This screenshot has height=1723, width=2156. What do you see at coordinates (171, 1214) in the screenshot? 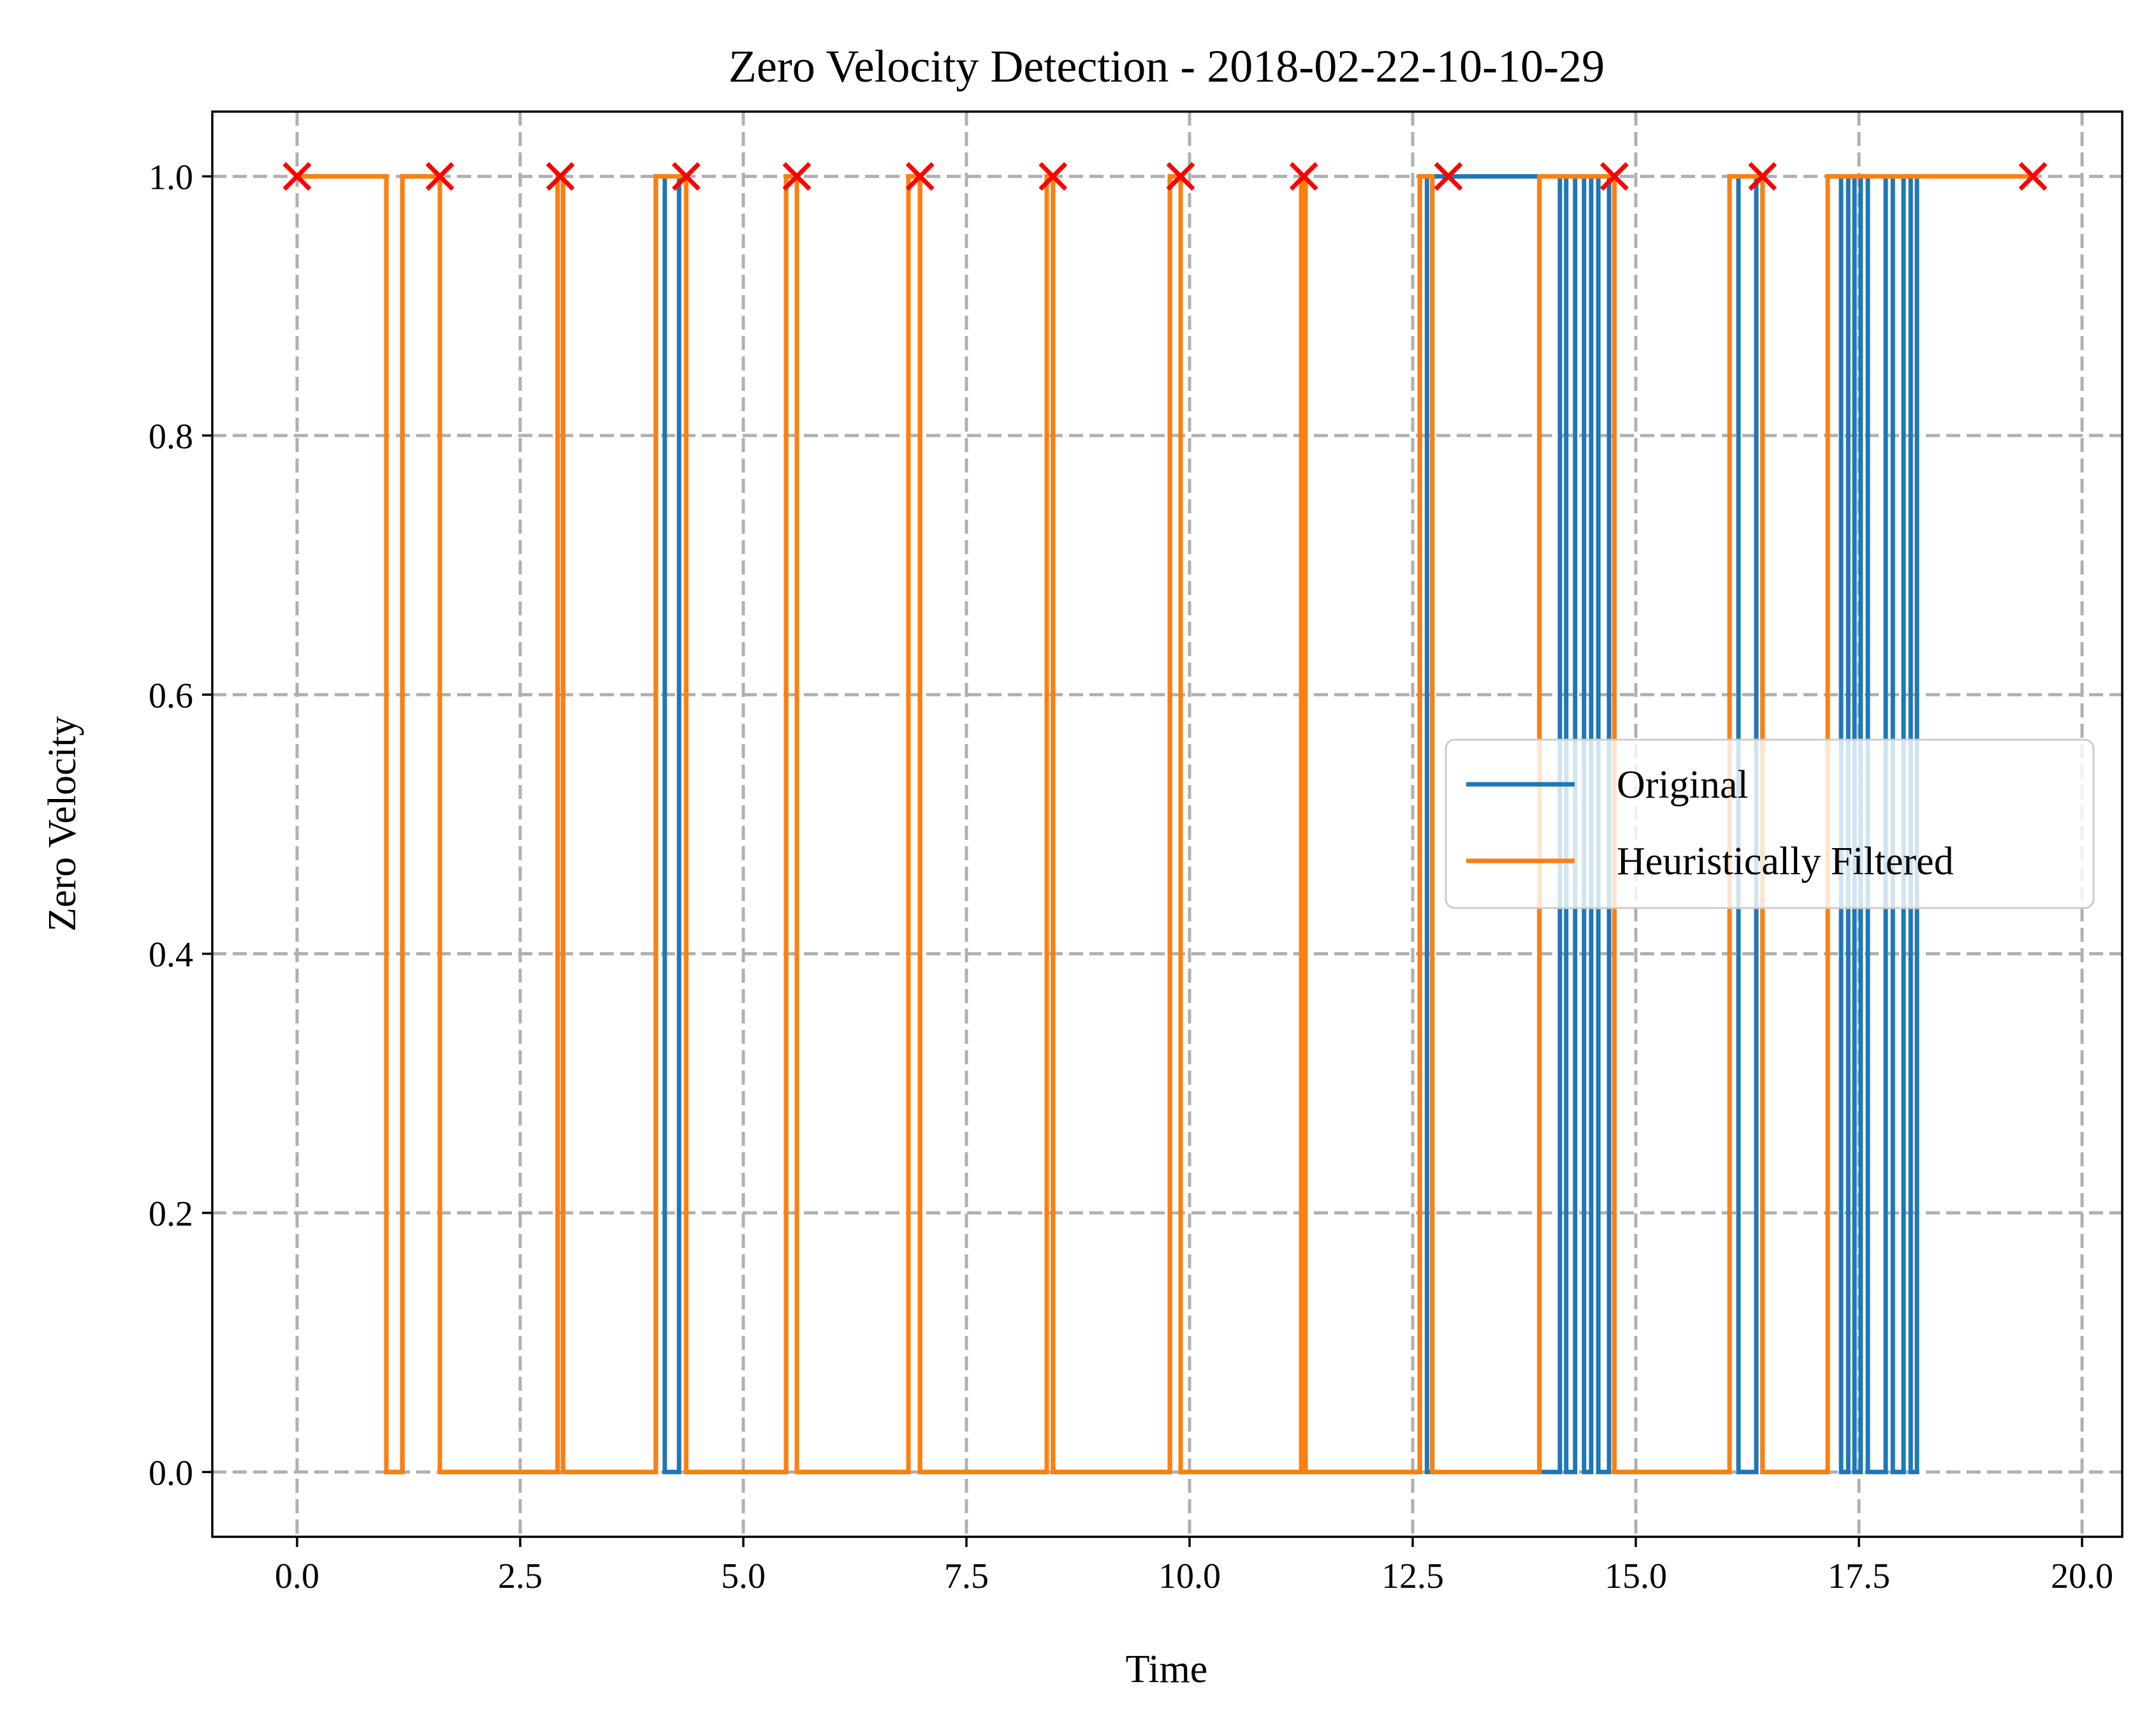
I see `y-tick-label-1: 0.2` at bounding box center [171, 1214].